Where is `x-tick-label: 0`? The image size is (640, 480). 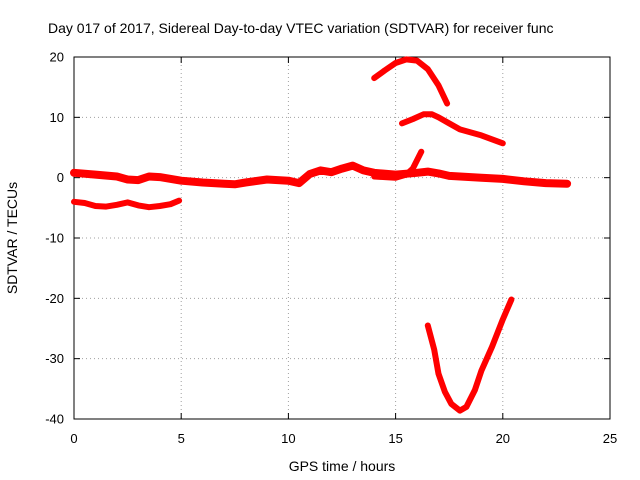
x-tick-label: 0 is located at coordinates (73, 438).